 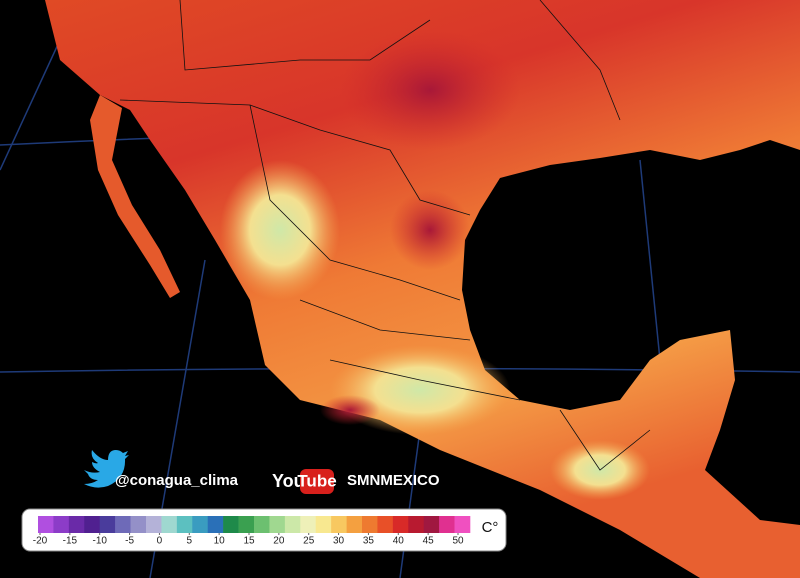 I want to click on colorbar-tick-label: -10, so click(x=99, y=541).